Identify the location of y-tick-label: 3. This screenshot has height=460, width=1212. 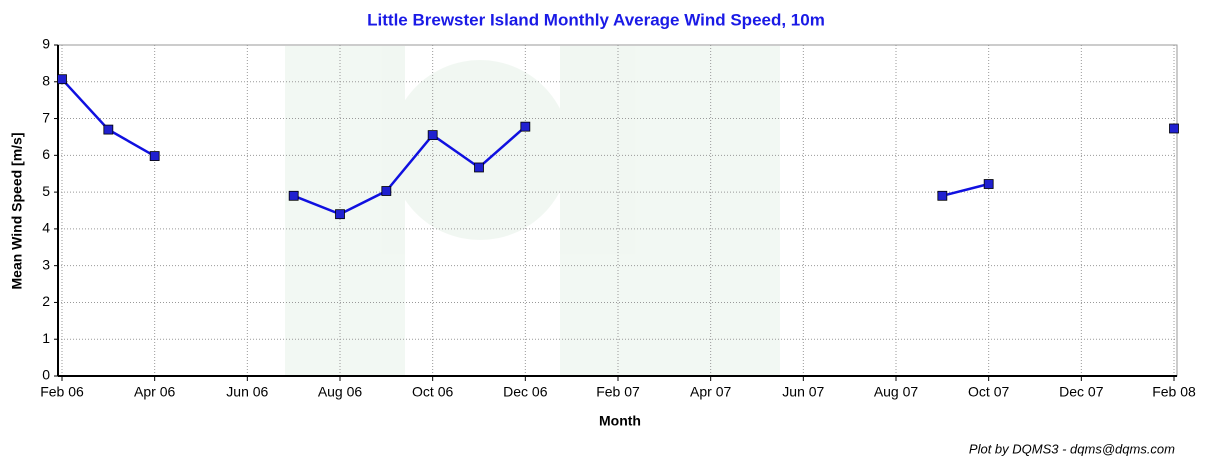
(46, 264).